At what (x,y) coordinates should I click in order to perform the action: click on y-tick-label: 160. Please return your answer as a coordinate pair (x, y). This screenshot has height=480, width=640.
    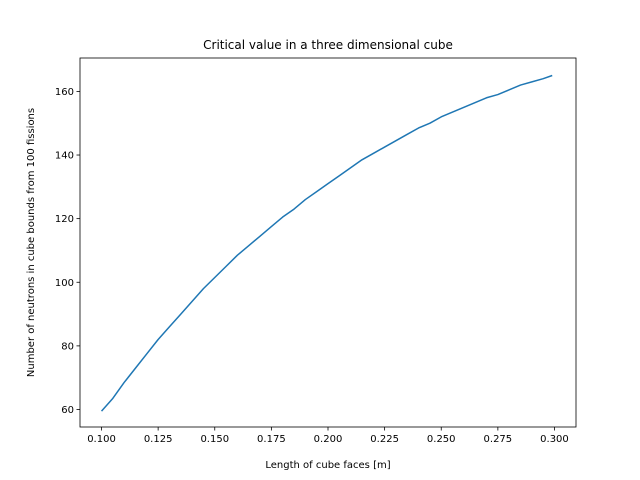
    Looking at the image, I should click on (64, 92).